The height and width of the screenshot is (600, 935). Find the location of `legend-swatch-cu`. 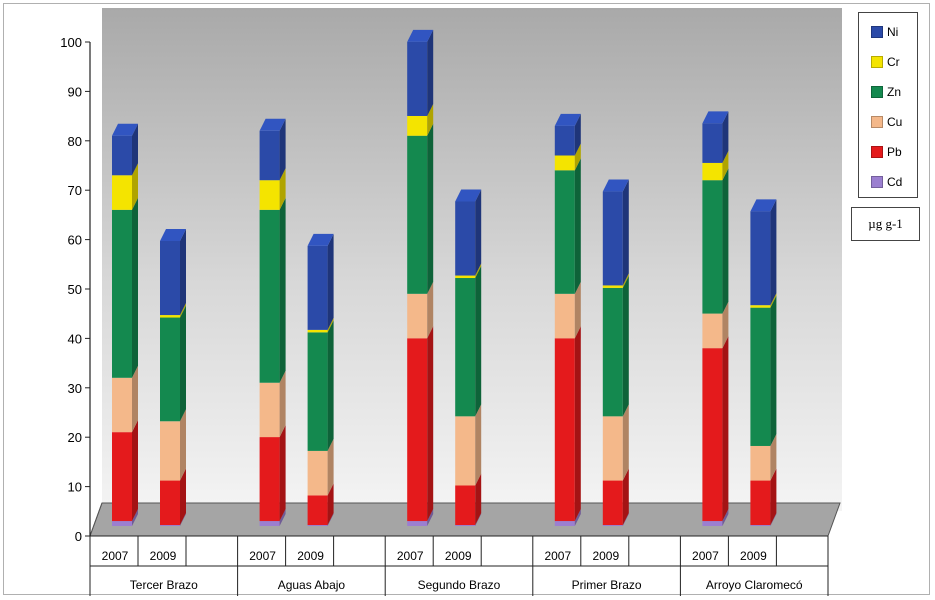

legend-swatch-cu is located at coordinates (877, 122).